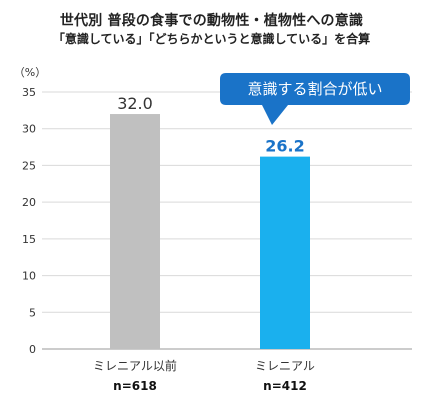  I want to click on sample-size-label: n=412, so click(285, 386).